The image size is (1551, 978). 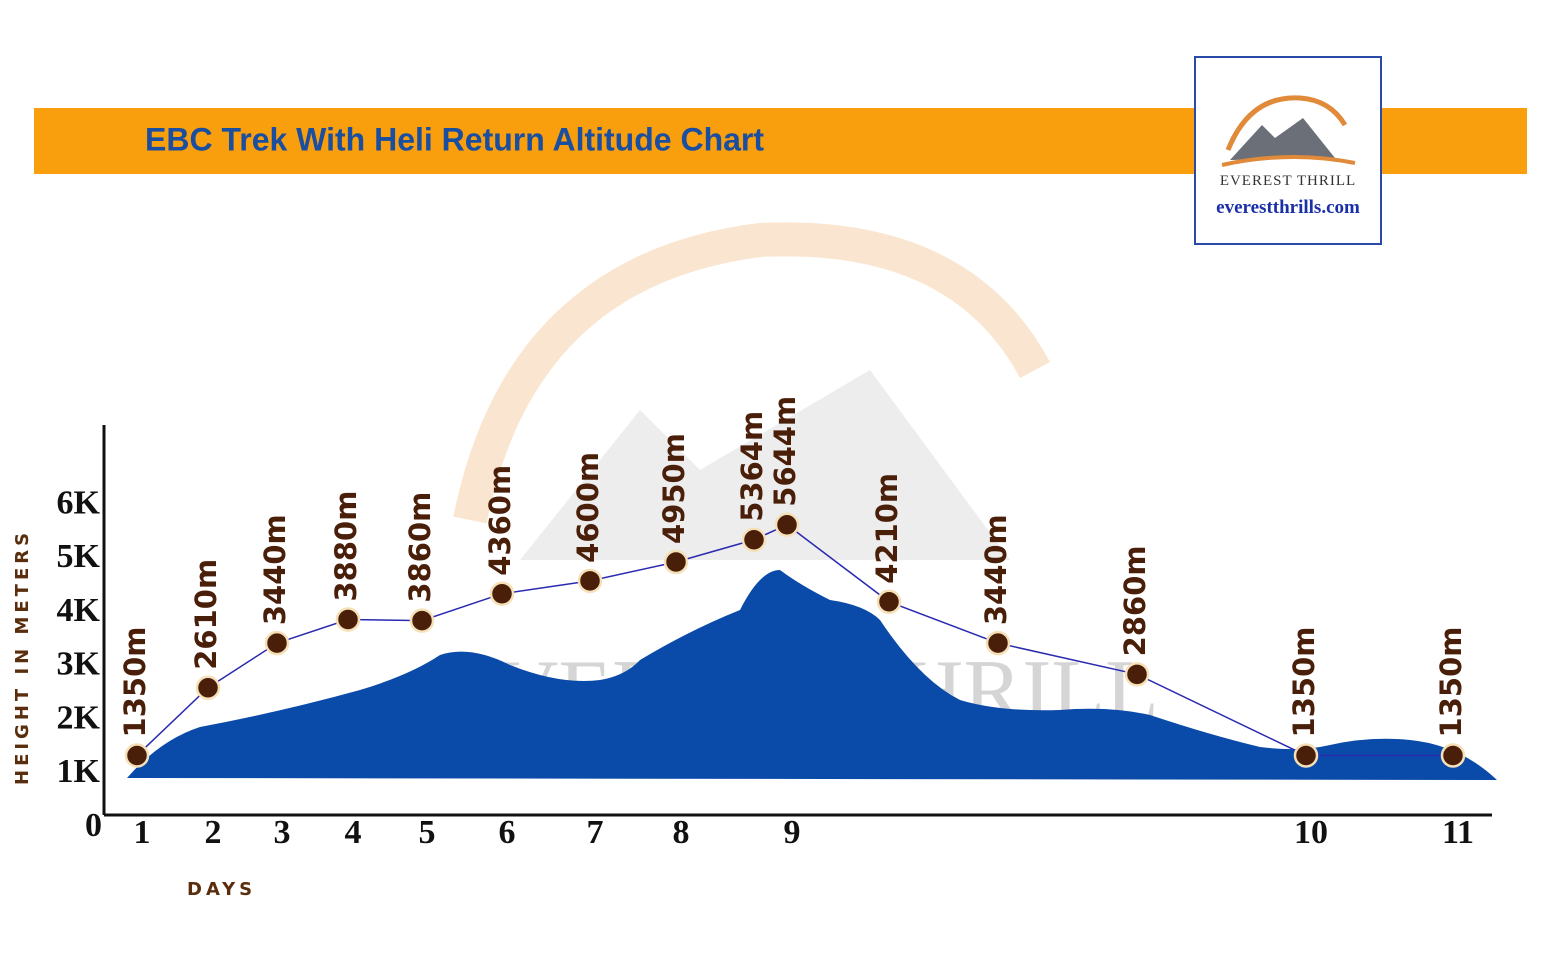 I want to click on watermark-arc, so click(x=751, y=373).